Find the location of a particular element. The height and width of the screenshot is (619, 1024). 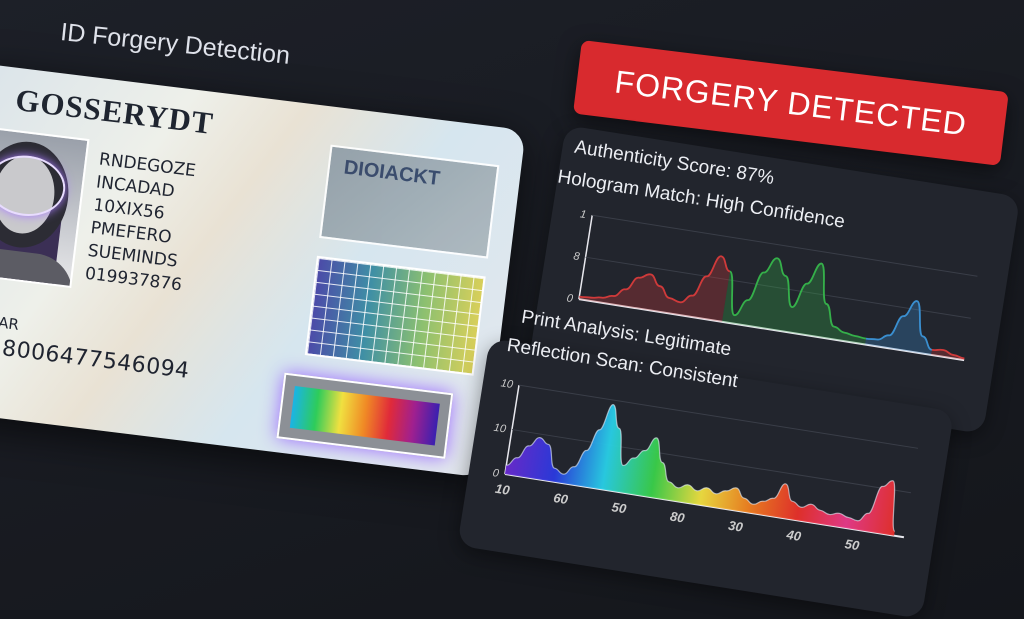

x-axis is located at coordinates (771, 330).